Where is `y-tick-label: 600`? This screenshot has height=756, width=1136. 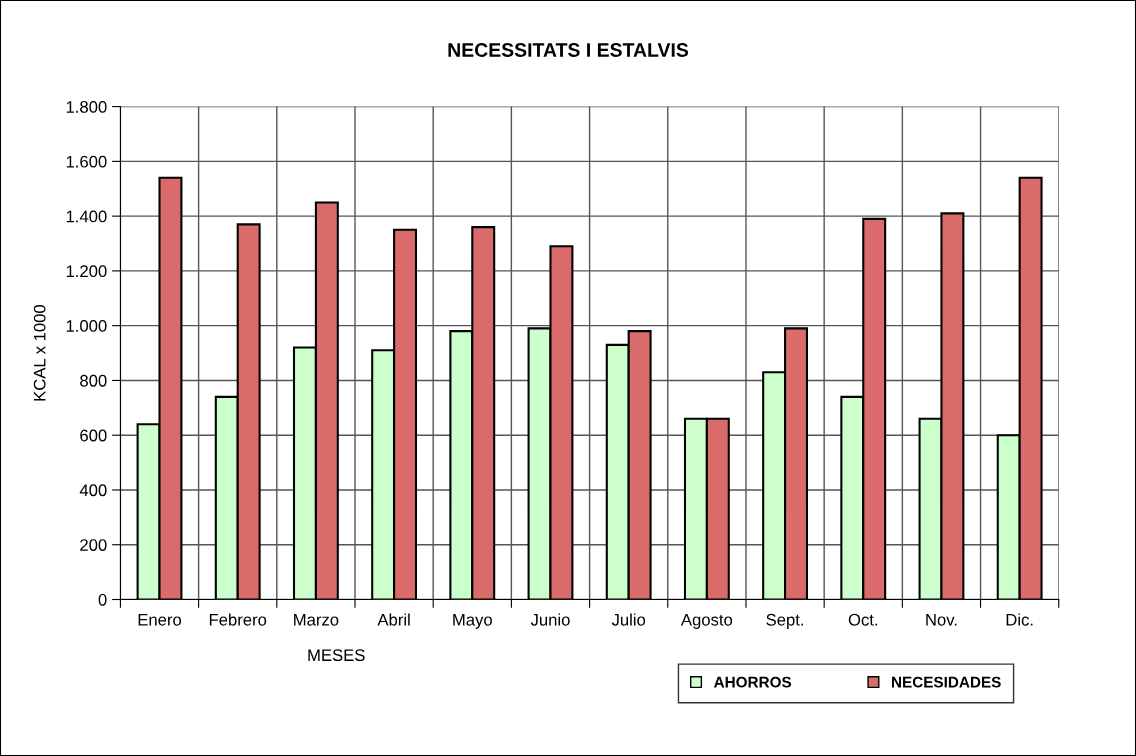
y-tick-label: 600 is located at coordinates (93, 435).